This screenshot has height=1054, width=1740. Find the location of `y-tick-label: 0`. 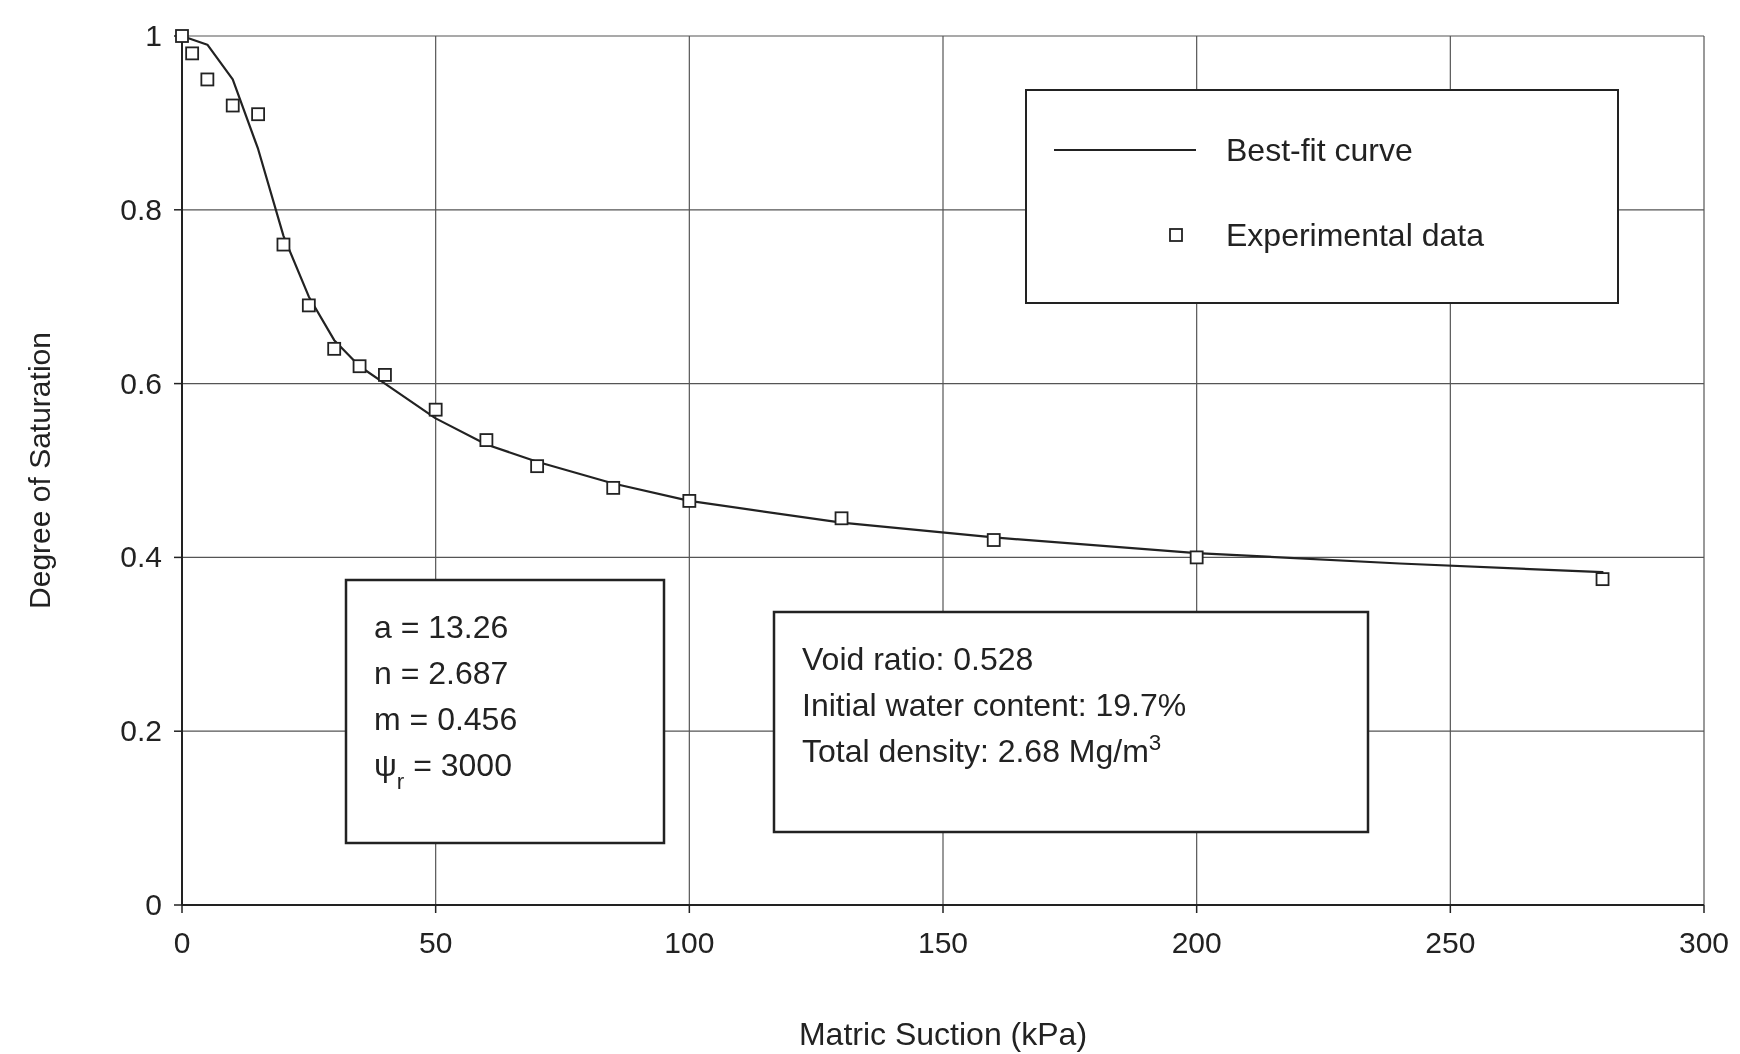

y-tick-label: 0 is located at coordinates (153, 904).